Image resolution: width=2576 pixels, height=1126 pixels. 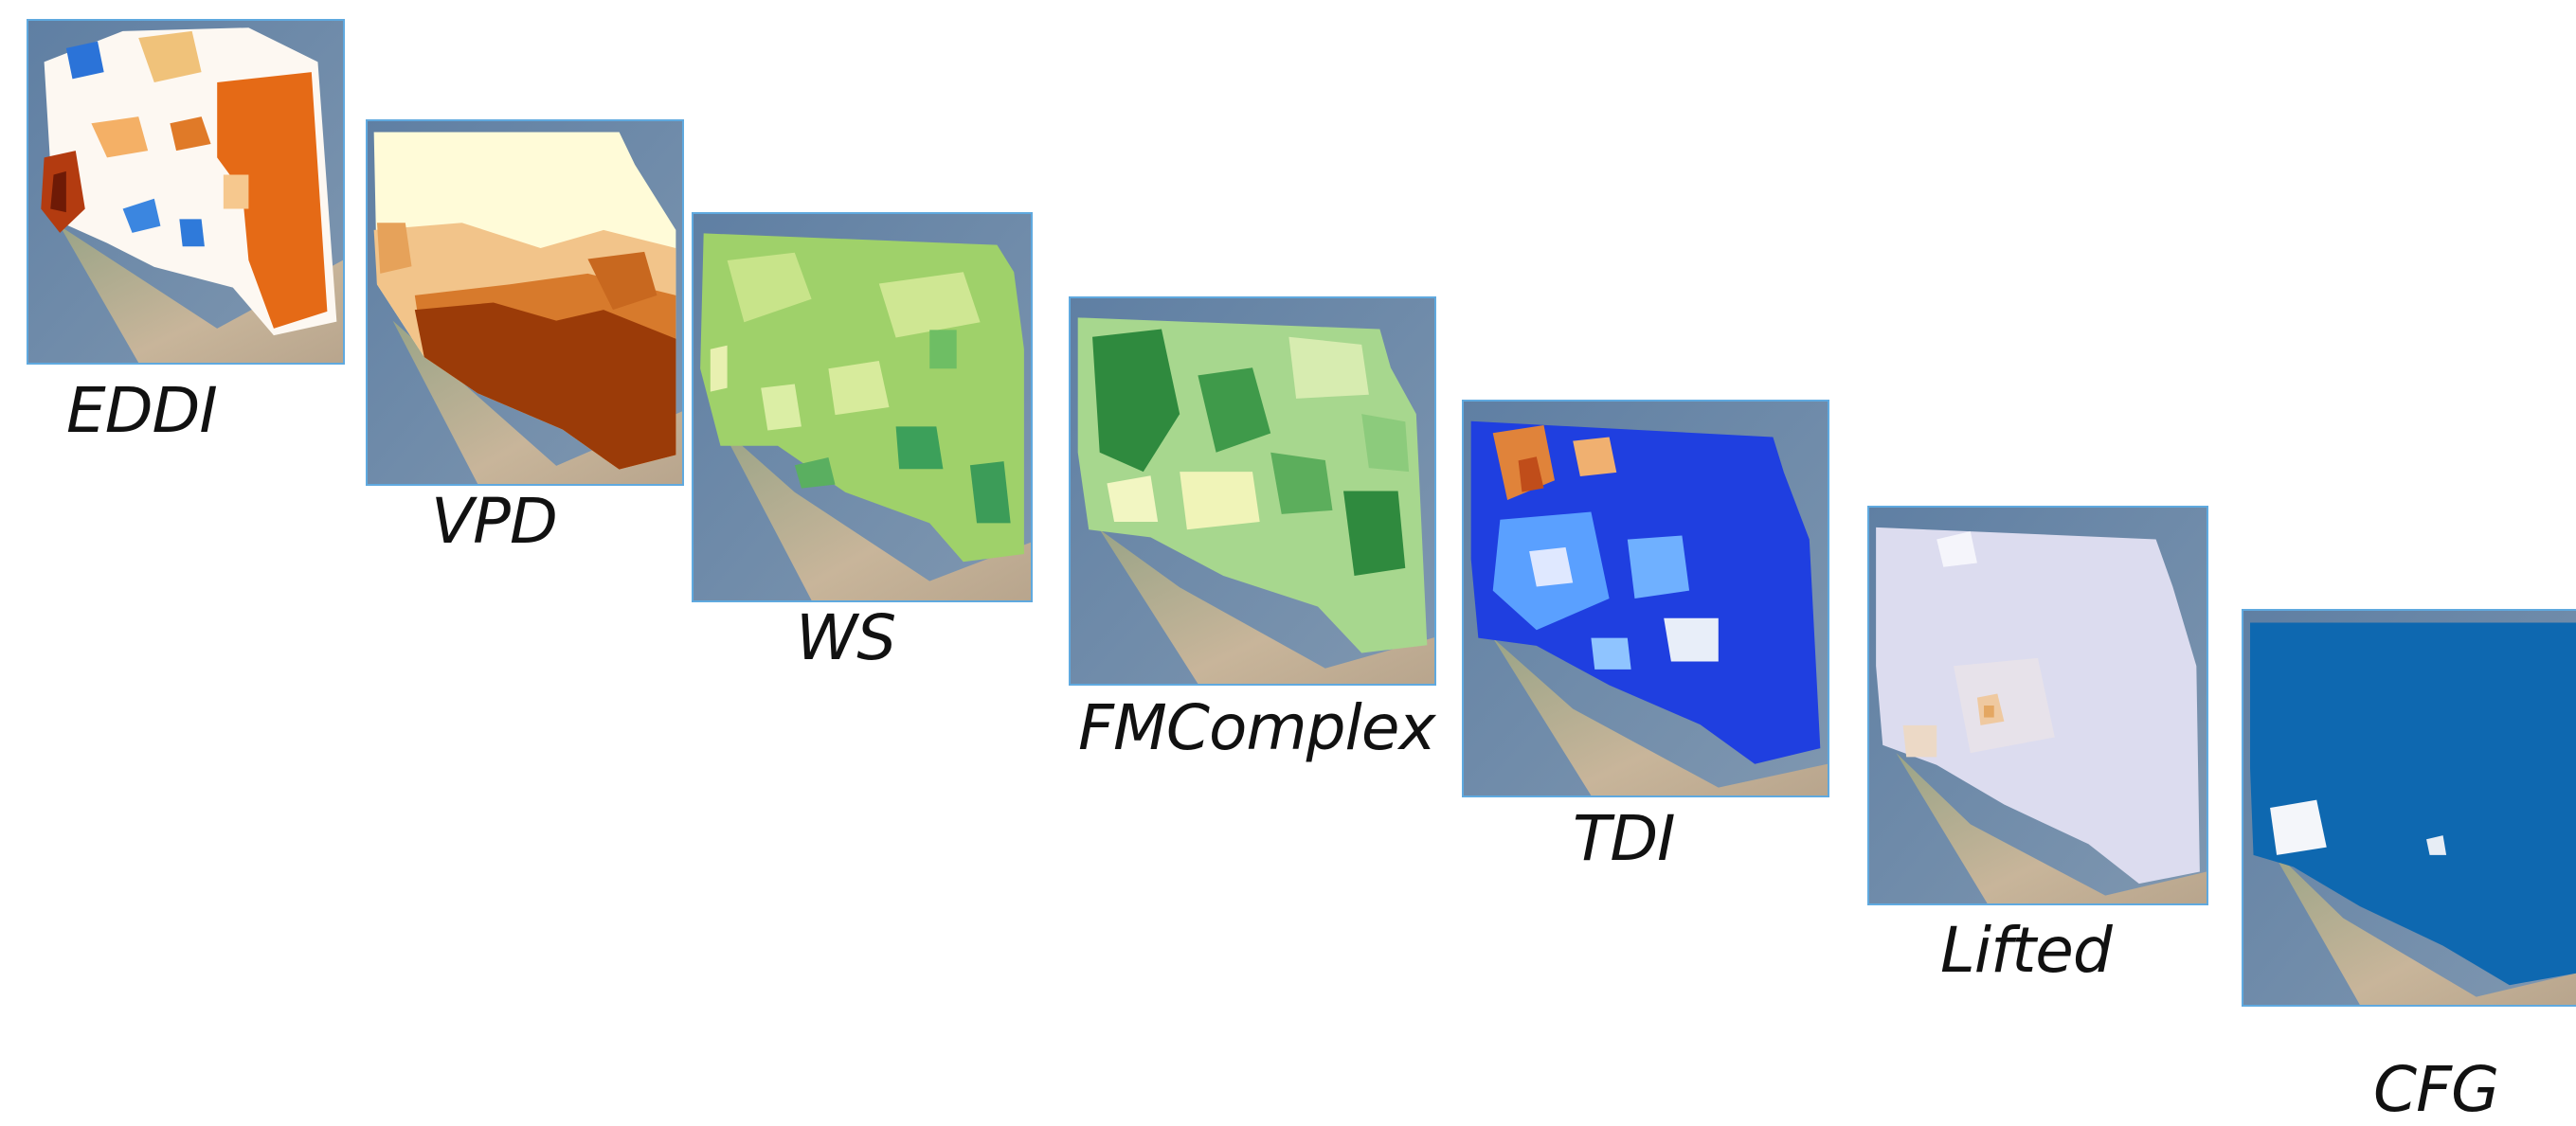 I want to click on cfg-map, so click(x=2409, y=808).